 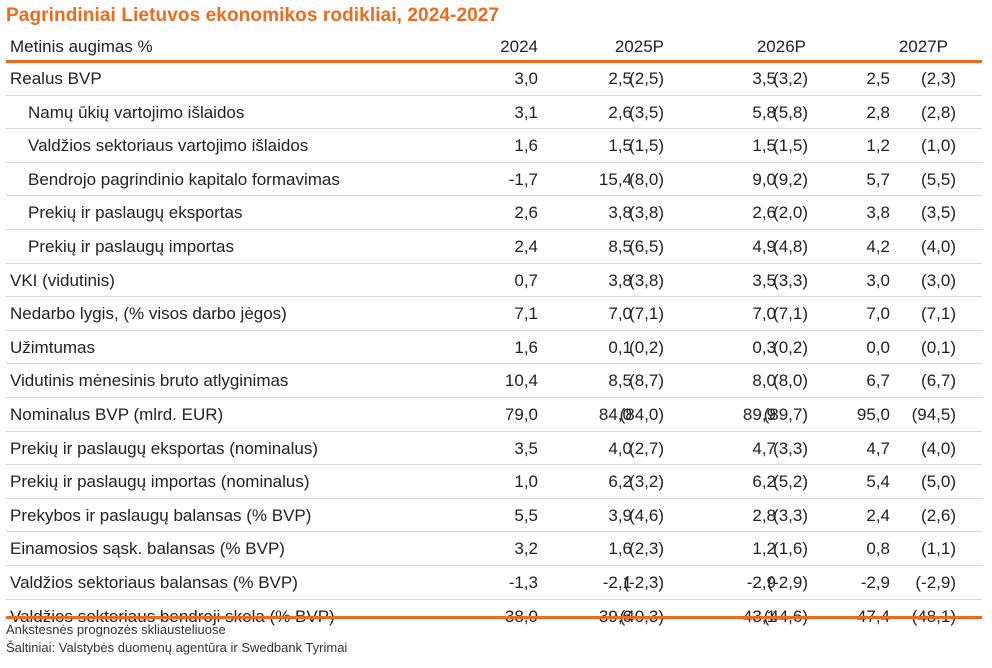 I want to click on table-row: Realus BVP 3,0 2,5 (2,5) 3,5 (3,2) 2,5 (2,3), so click(x=494, y=79).